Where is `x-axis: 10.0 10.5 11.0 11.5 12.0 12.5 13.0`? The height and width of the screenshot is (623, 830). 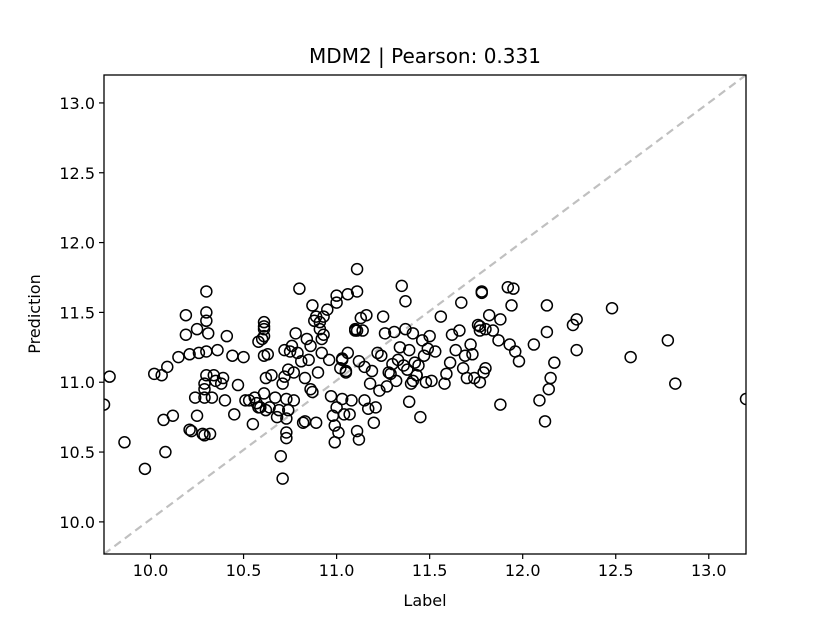
x-axis: 10.0 10.5 11.0 11.5 12.0 12.5 13.0 is located at coordinates (430, 567).